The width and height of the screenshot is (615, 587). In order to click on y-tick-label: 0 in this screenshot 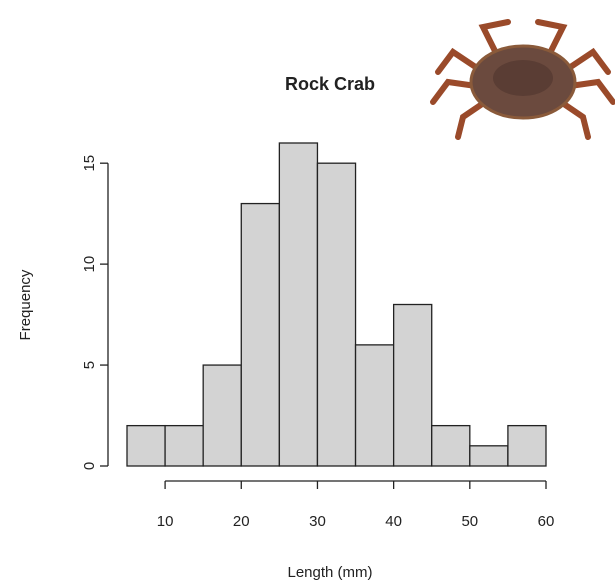, I will do `click(89, 466)`.